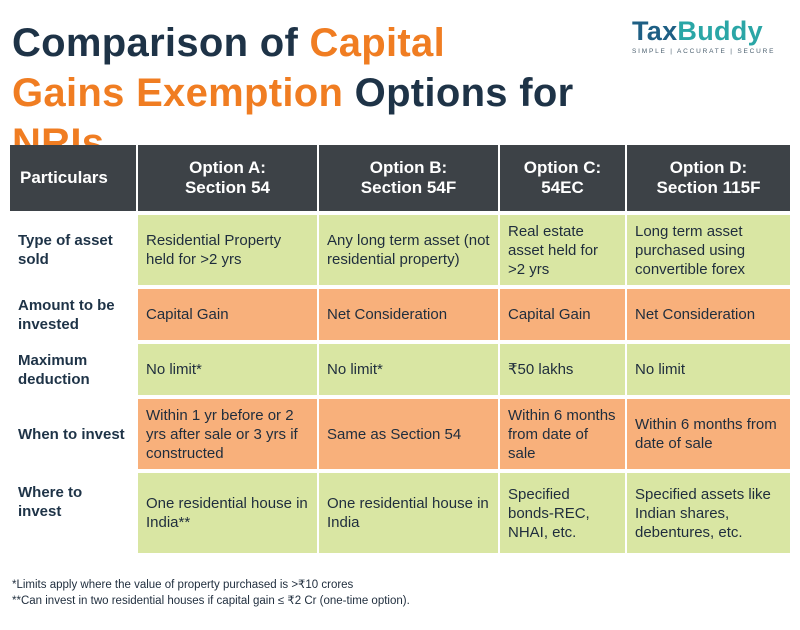  What do you see at coordinates (409, 178) in the screenshot?
I see `header-option-b: Option B: Section 54F` at bounding box center [409, 178].